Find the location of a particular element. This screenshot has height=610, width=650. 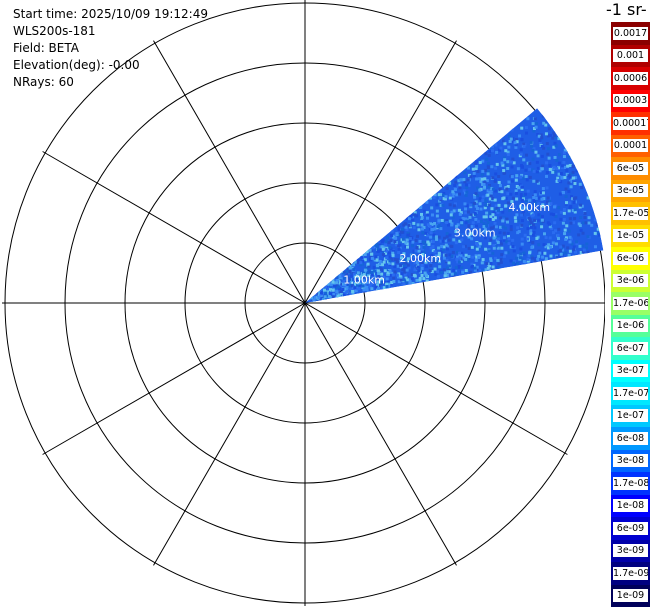

colorbar-level: 1e-06 is located at coordinates (630, 325).